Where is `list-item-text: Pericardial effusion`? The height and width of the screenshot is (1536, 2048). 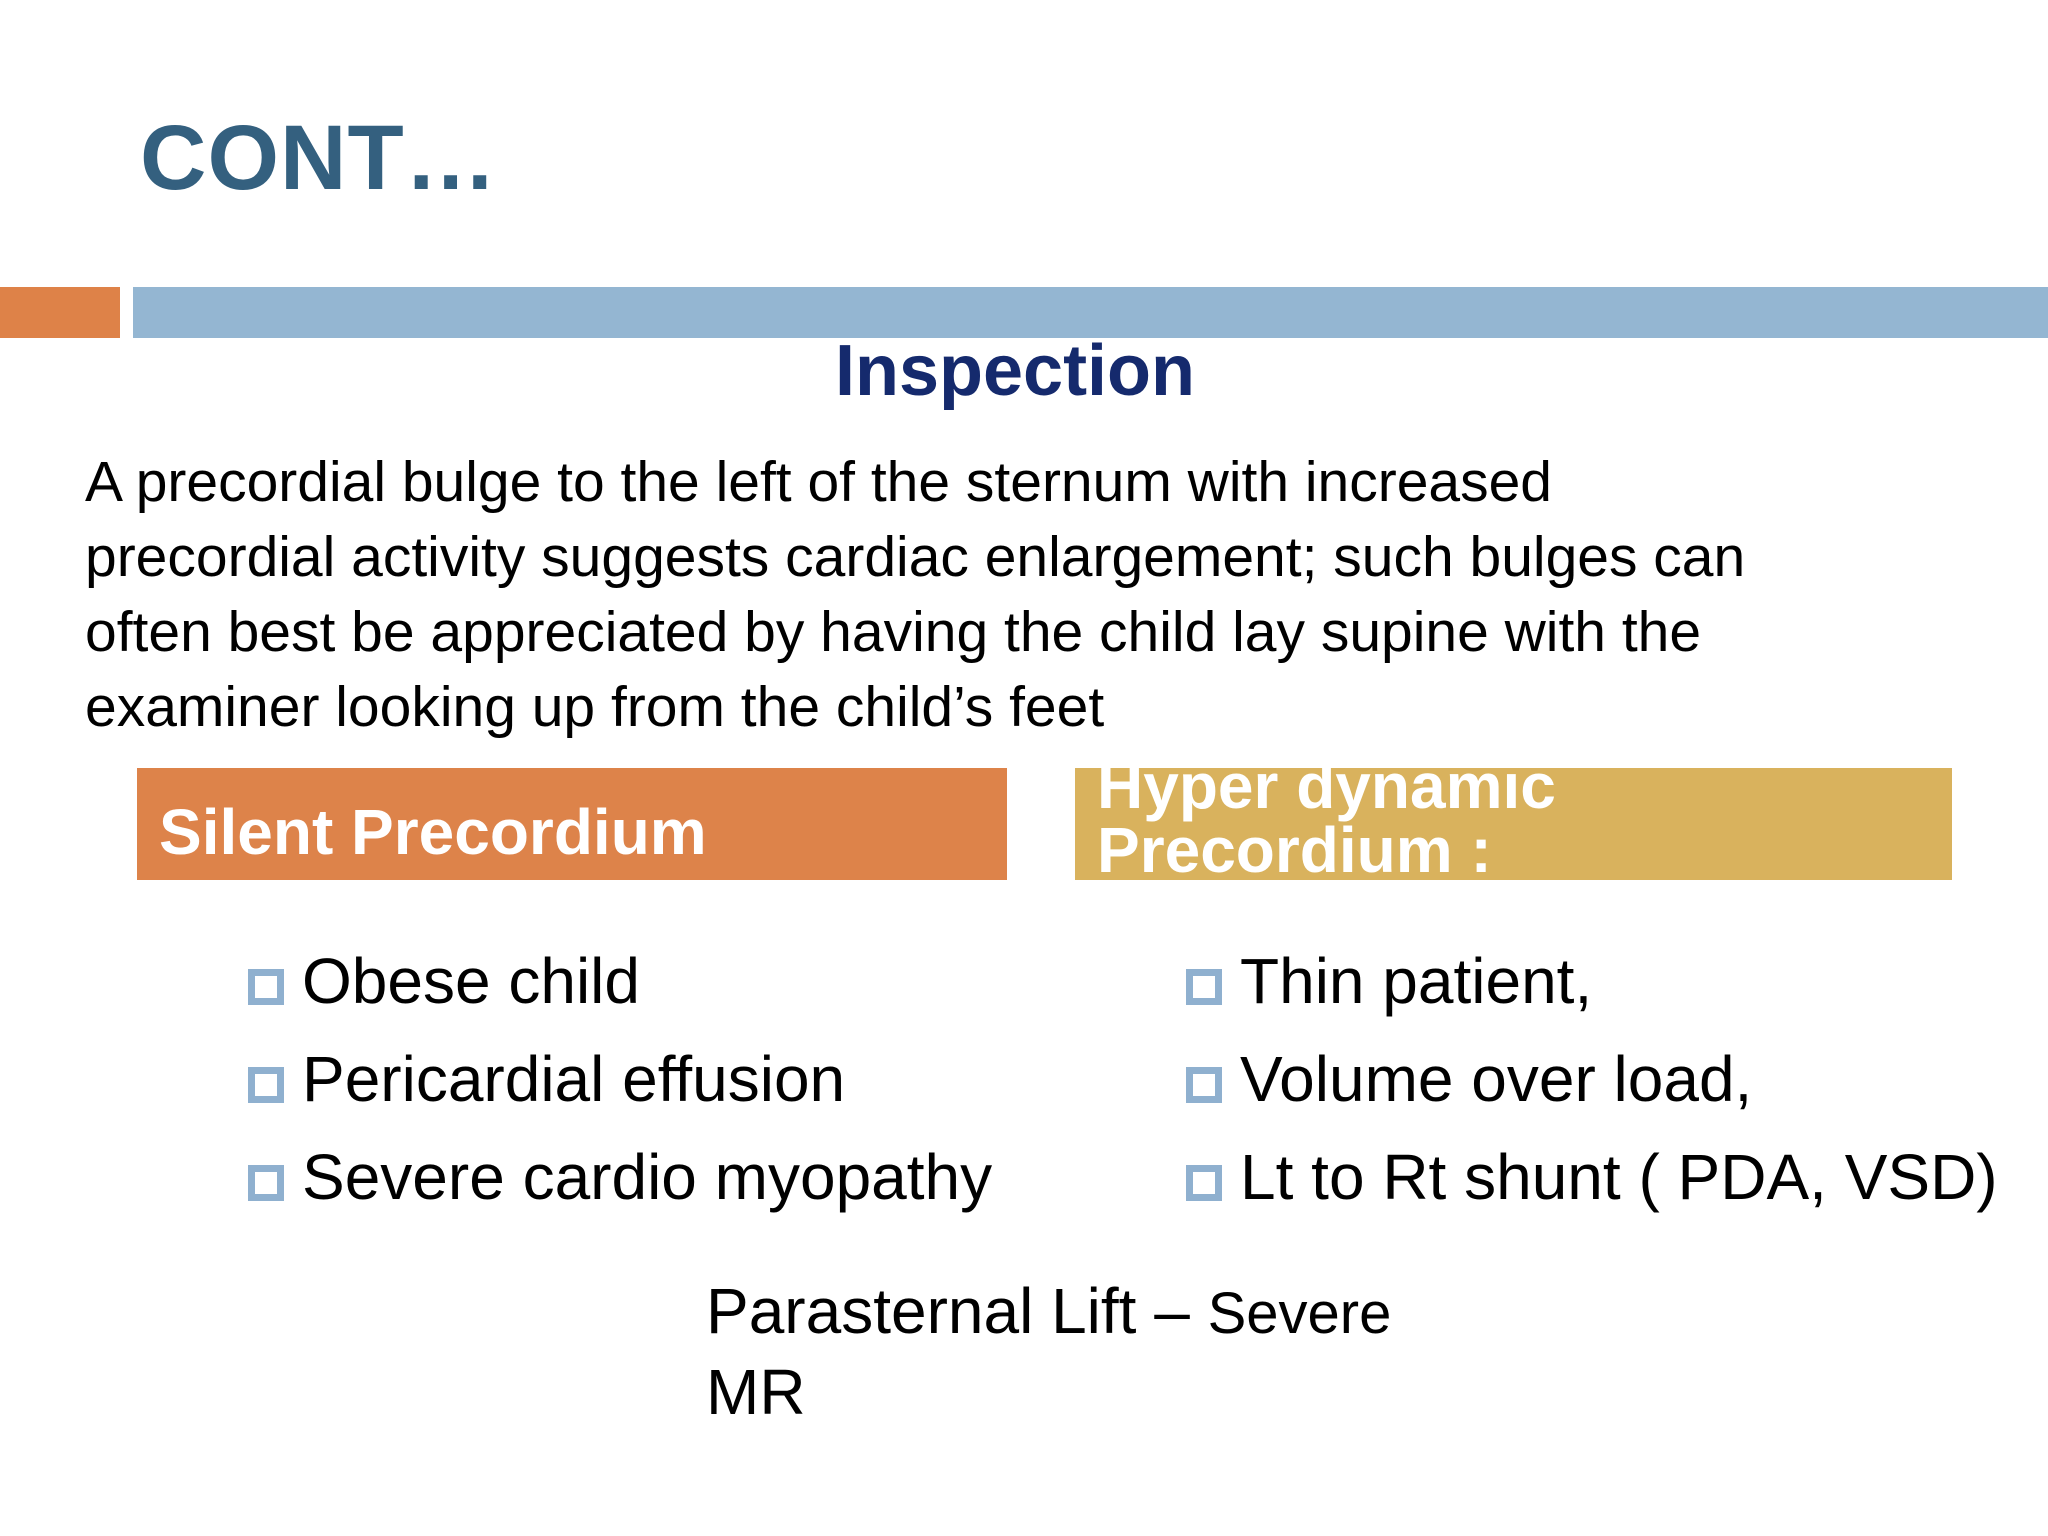
list-item-text: Pericardial effusion is located at coordinates (574, 1079).